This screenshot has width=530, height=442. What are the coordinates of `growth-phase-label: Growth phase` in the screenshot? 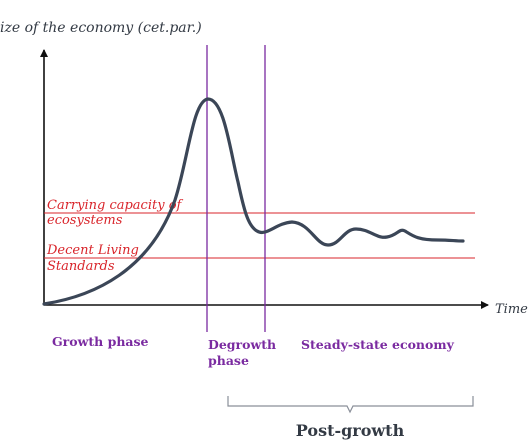 It's located at (100, 341).